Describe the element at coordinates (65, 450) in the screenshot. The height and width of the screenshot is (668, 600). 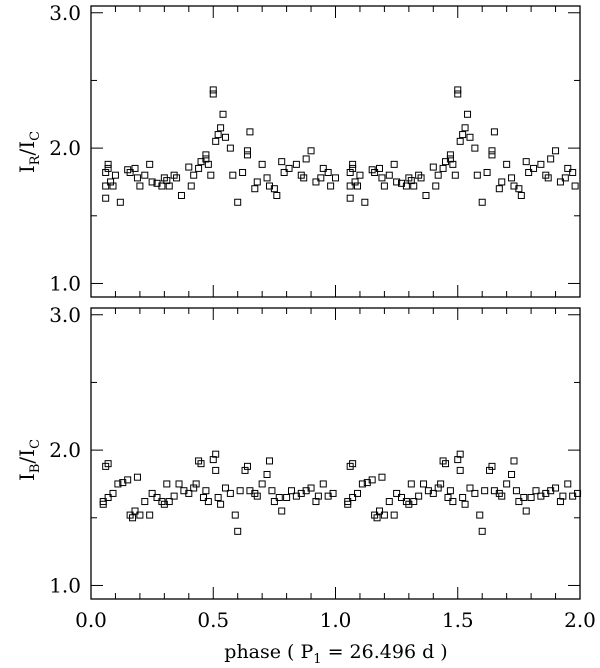
I see `panel-bottom-y-tick-labels: 1.0 2.0 3.0` at that location.